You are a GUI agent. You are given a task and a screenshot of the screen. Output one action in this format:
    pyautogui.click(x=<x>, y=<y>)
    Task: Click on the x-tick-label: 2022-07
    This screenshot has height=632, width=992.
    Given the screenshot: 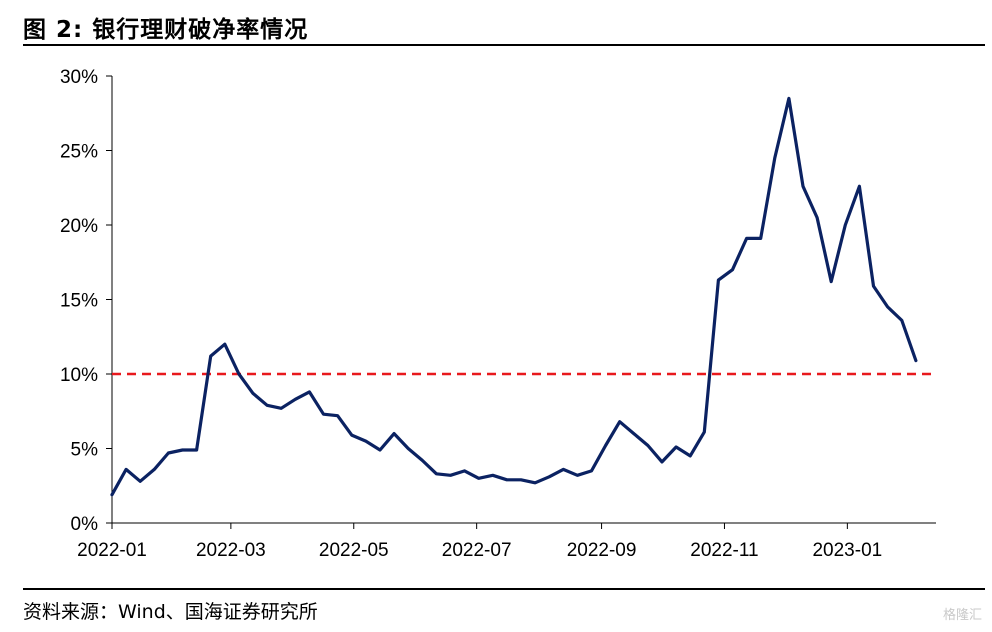 What is the action you would take?
    pyautogui.click(x=477, y=550)
    